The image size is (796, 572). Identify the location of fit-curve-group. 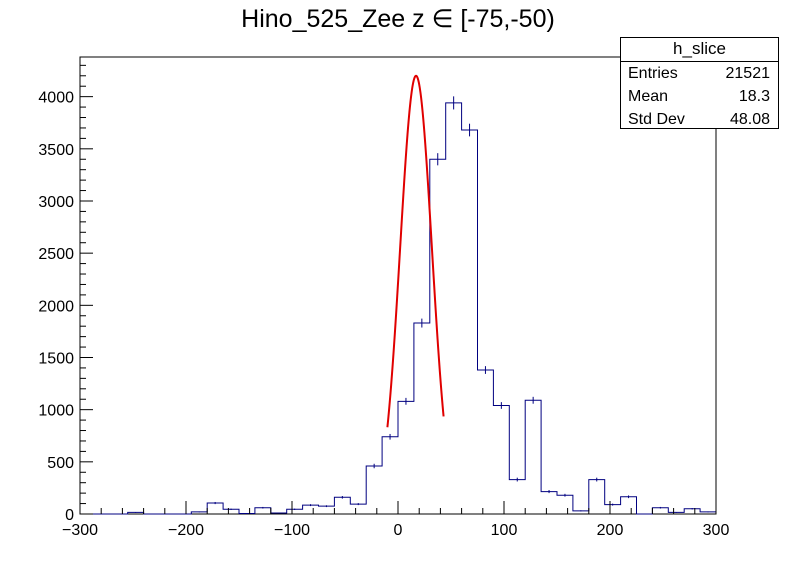
(415, 251).